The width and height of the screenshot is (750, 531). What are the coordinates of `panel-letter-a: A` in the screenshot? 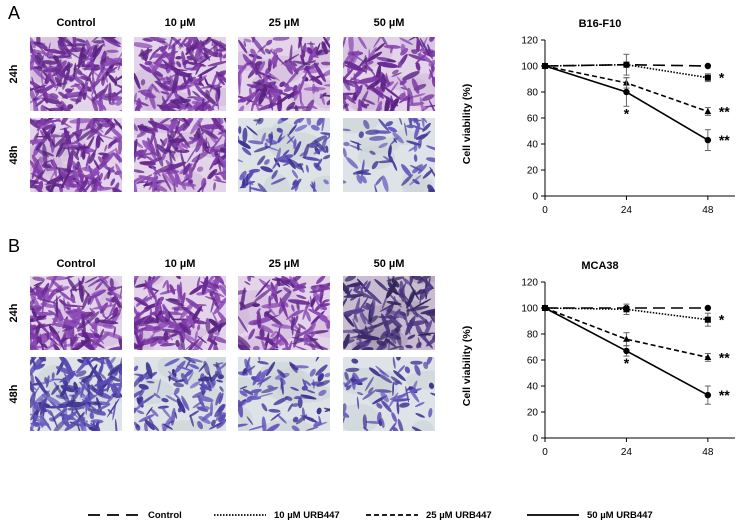 It's located at (14, 13).